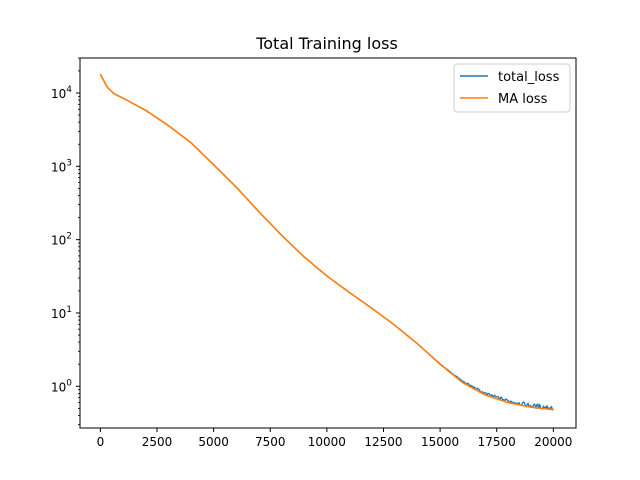 This screenshot has width=640, height=480. I want to click on x-tick-label: 15000, so click(440, 442).